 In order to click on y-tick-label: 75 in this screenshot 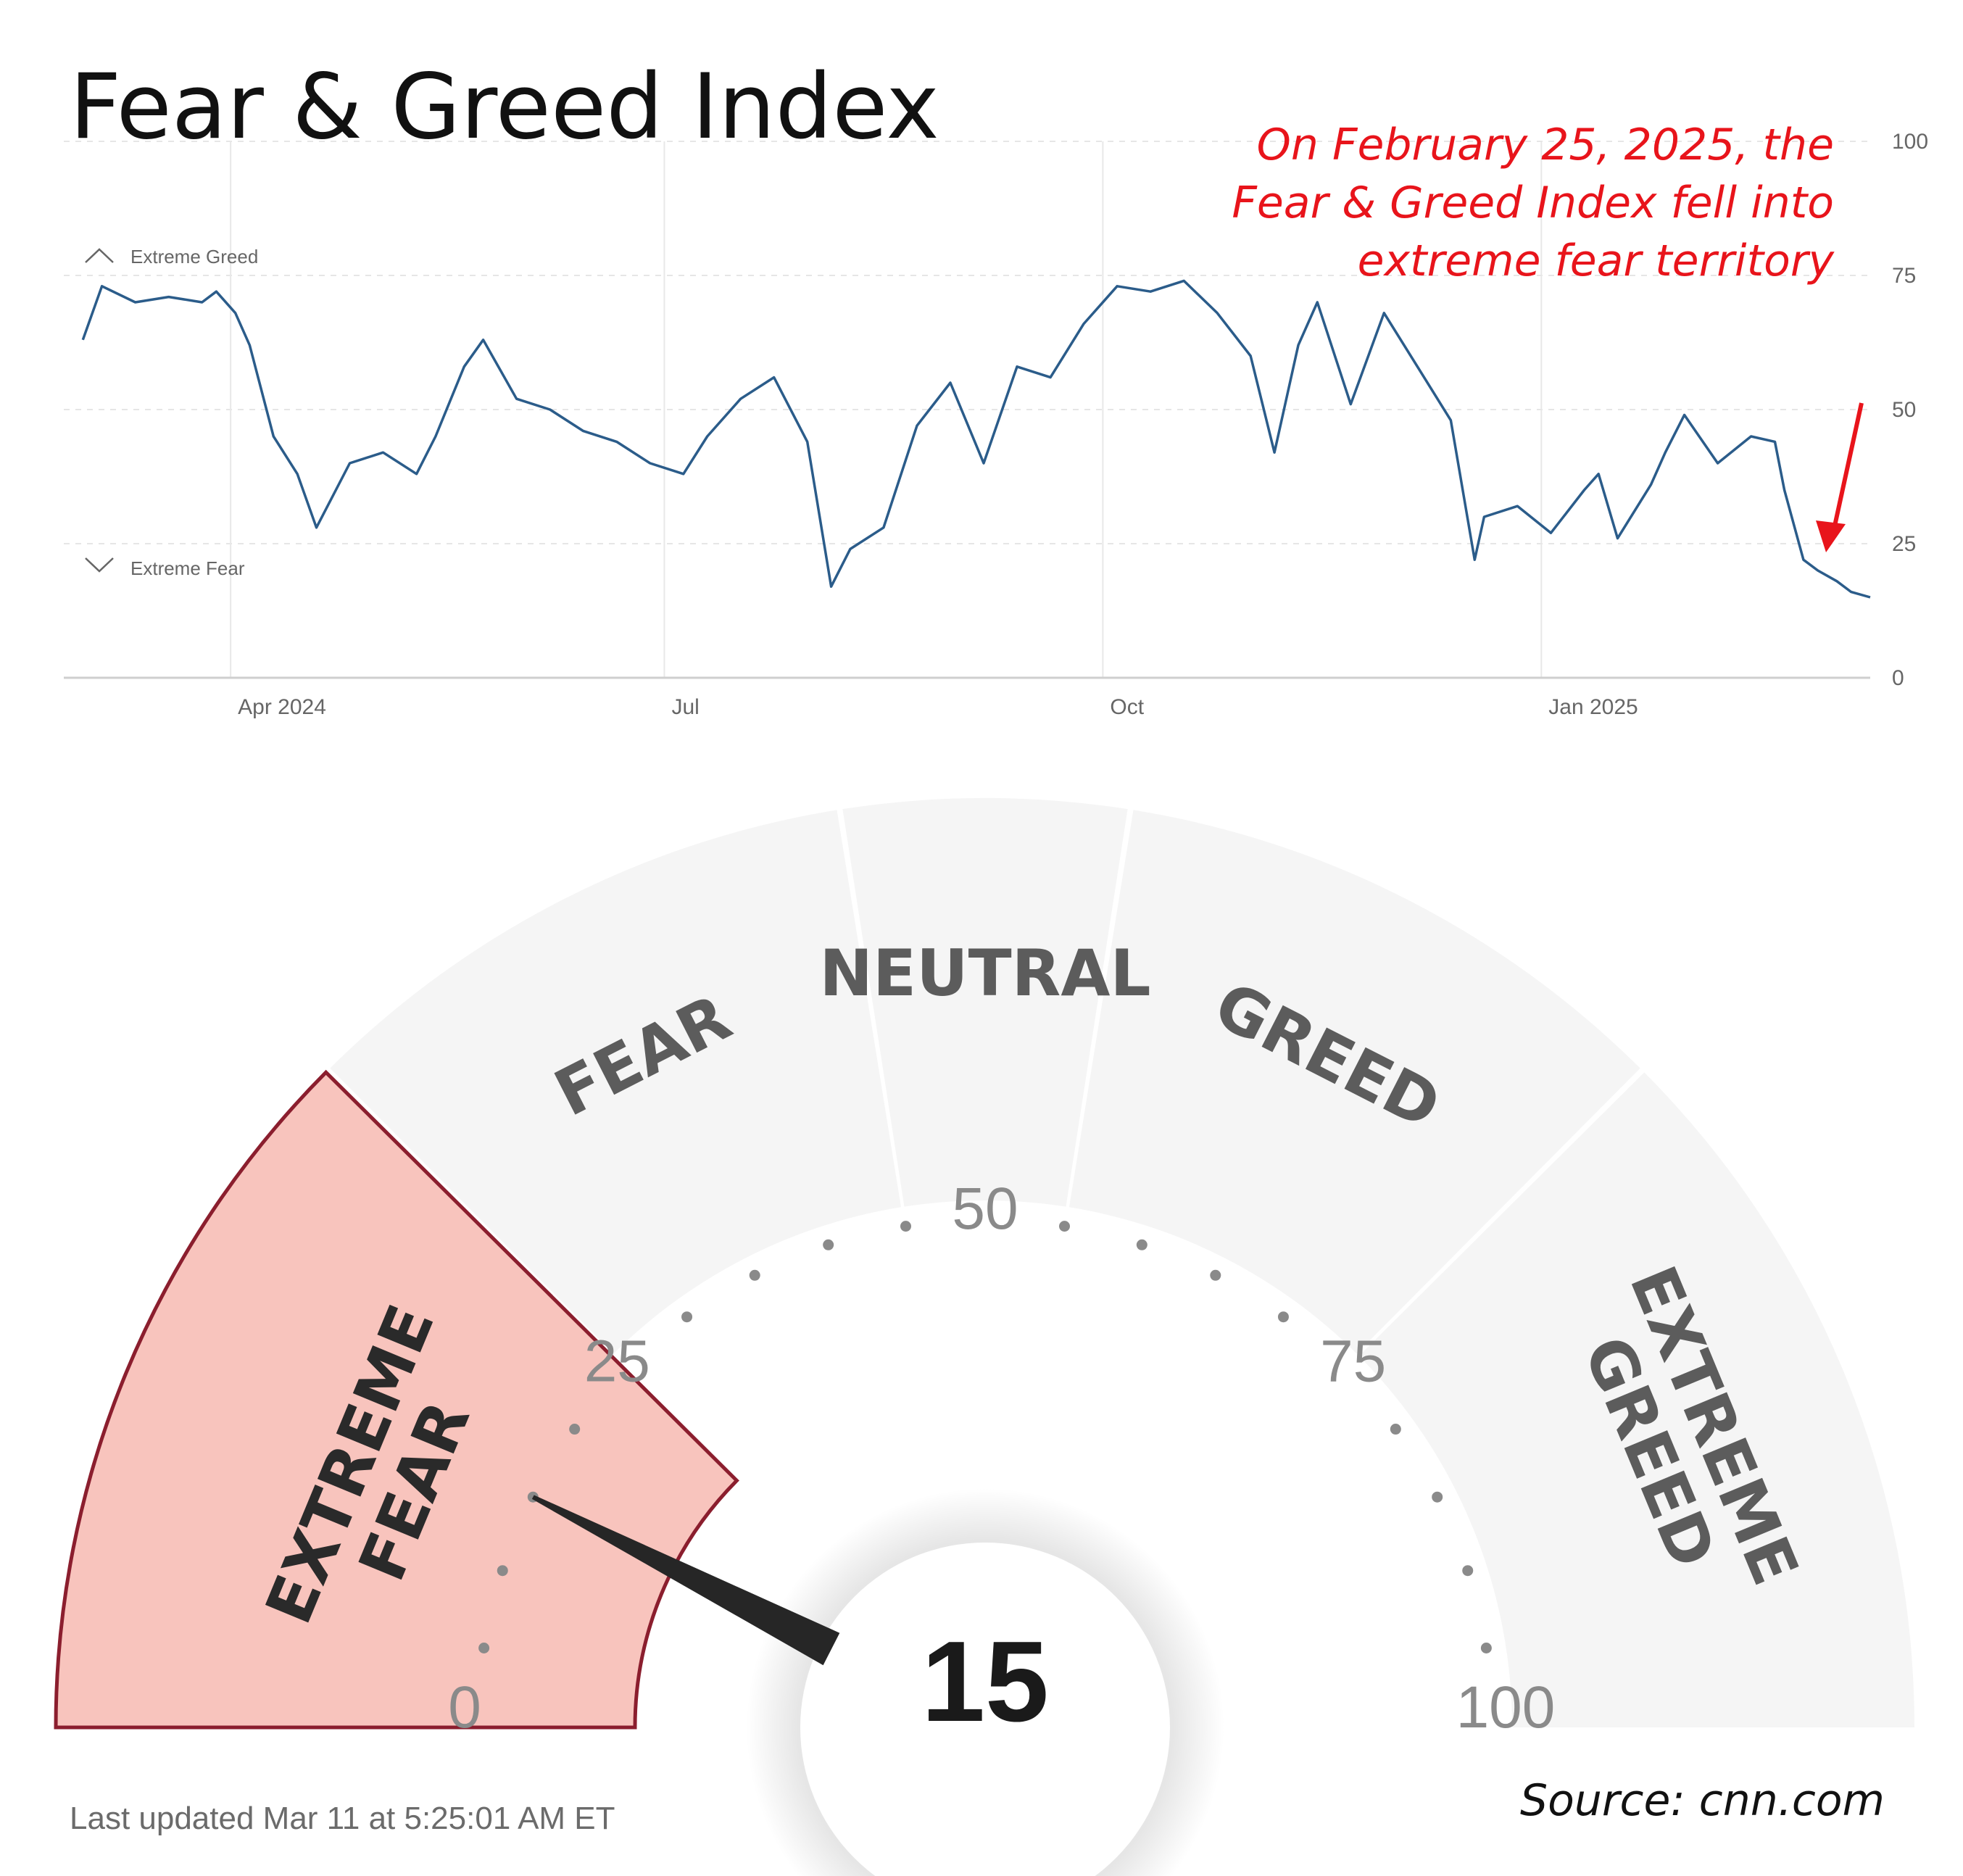, I will do `click(1904, 276)`.